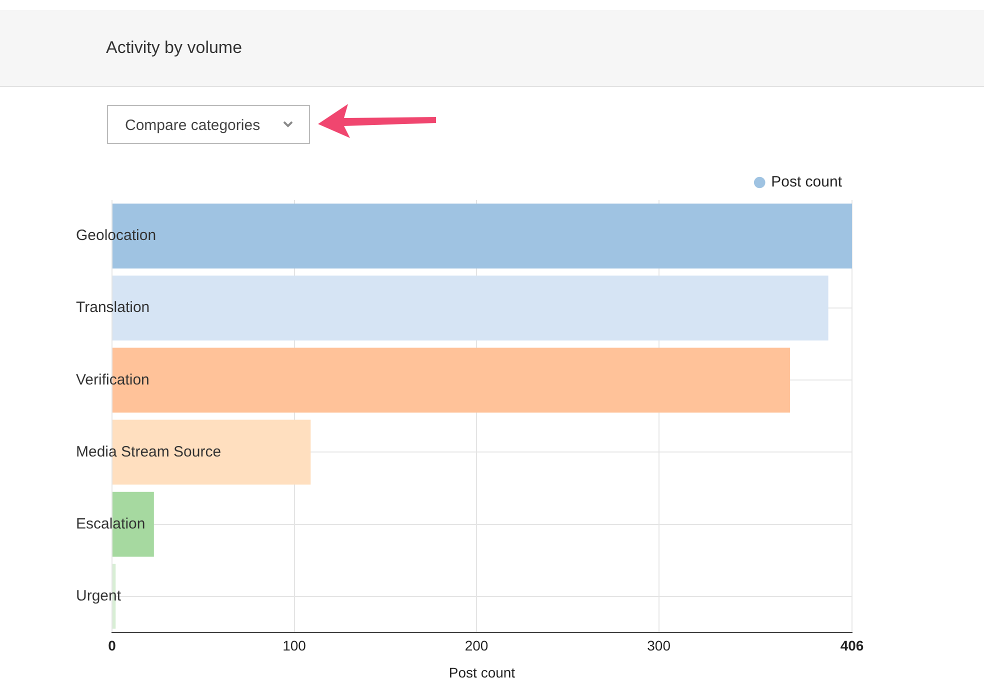  Describe the element at coordinates (482, 672) in the screenshot. I see `x-axis-title: Post count` at that location.